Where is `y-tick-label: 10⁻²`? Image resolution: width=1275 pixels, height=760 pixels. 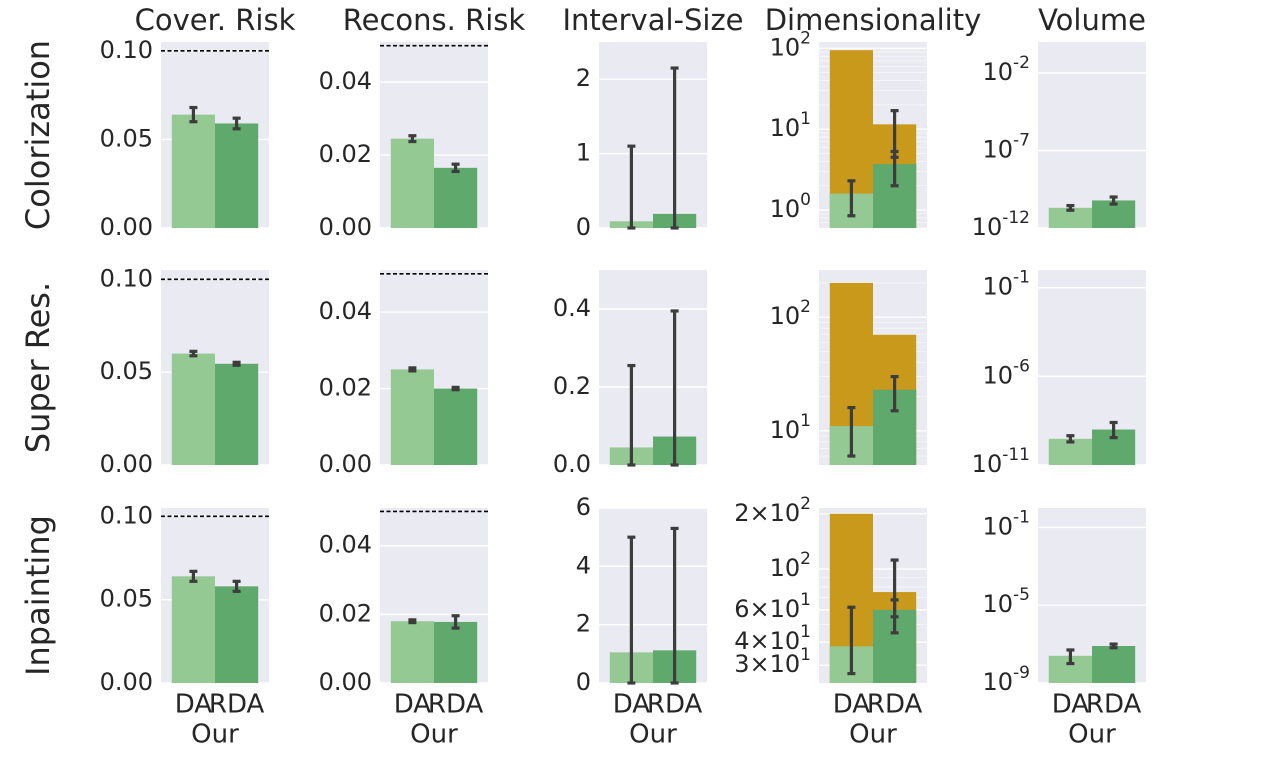 y-tick-label: 10⁻² is located at coordinates (1007, 69).